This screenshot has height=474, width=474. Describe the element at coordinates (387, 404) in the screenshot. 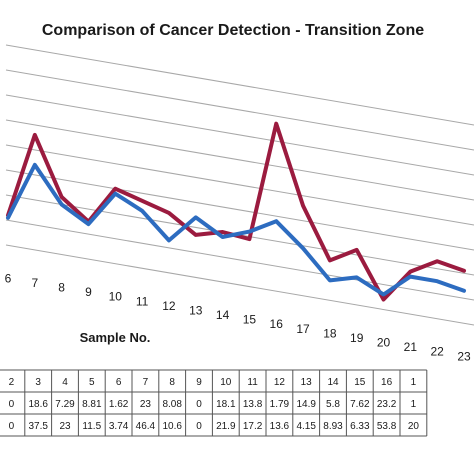

I see `table-cell: 23.2` at that location.